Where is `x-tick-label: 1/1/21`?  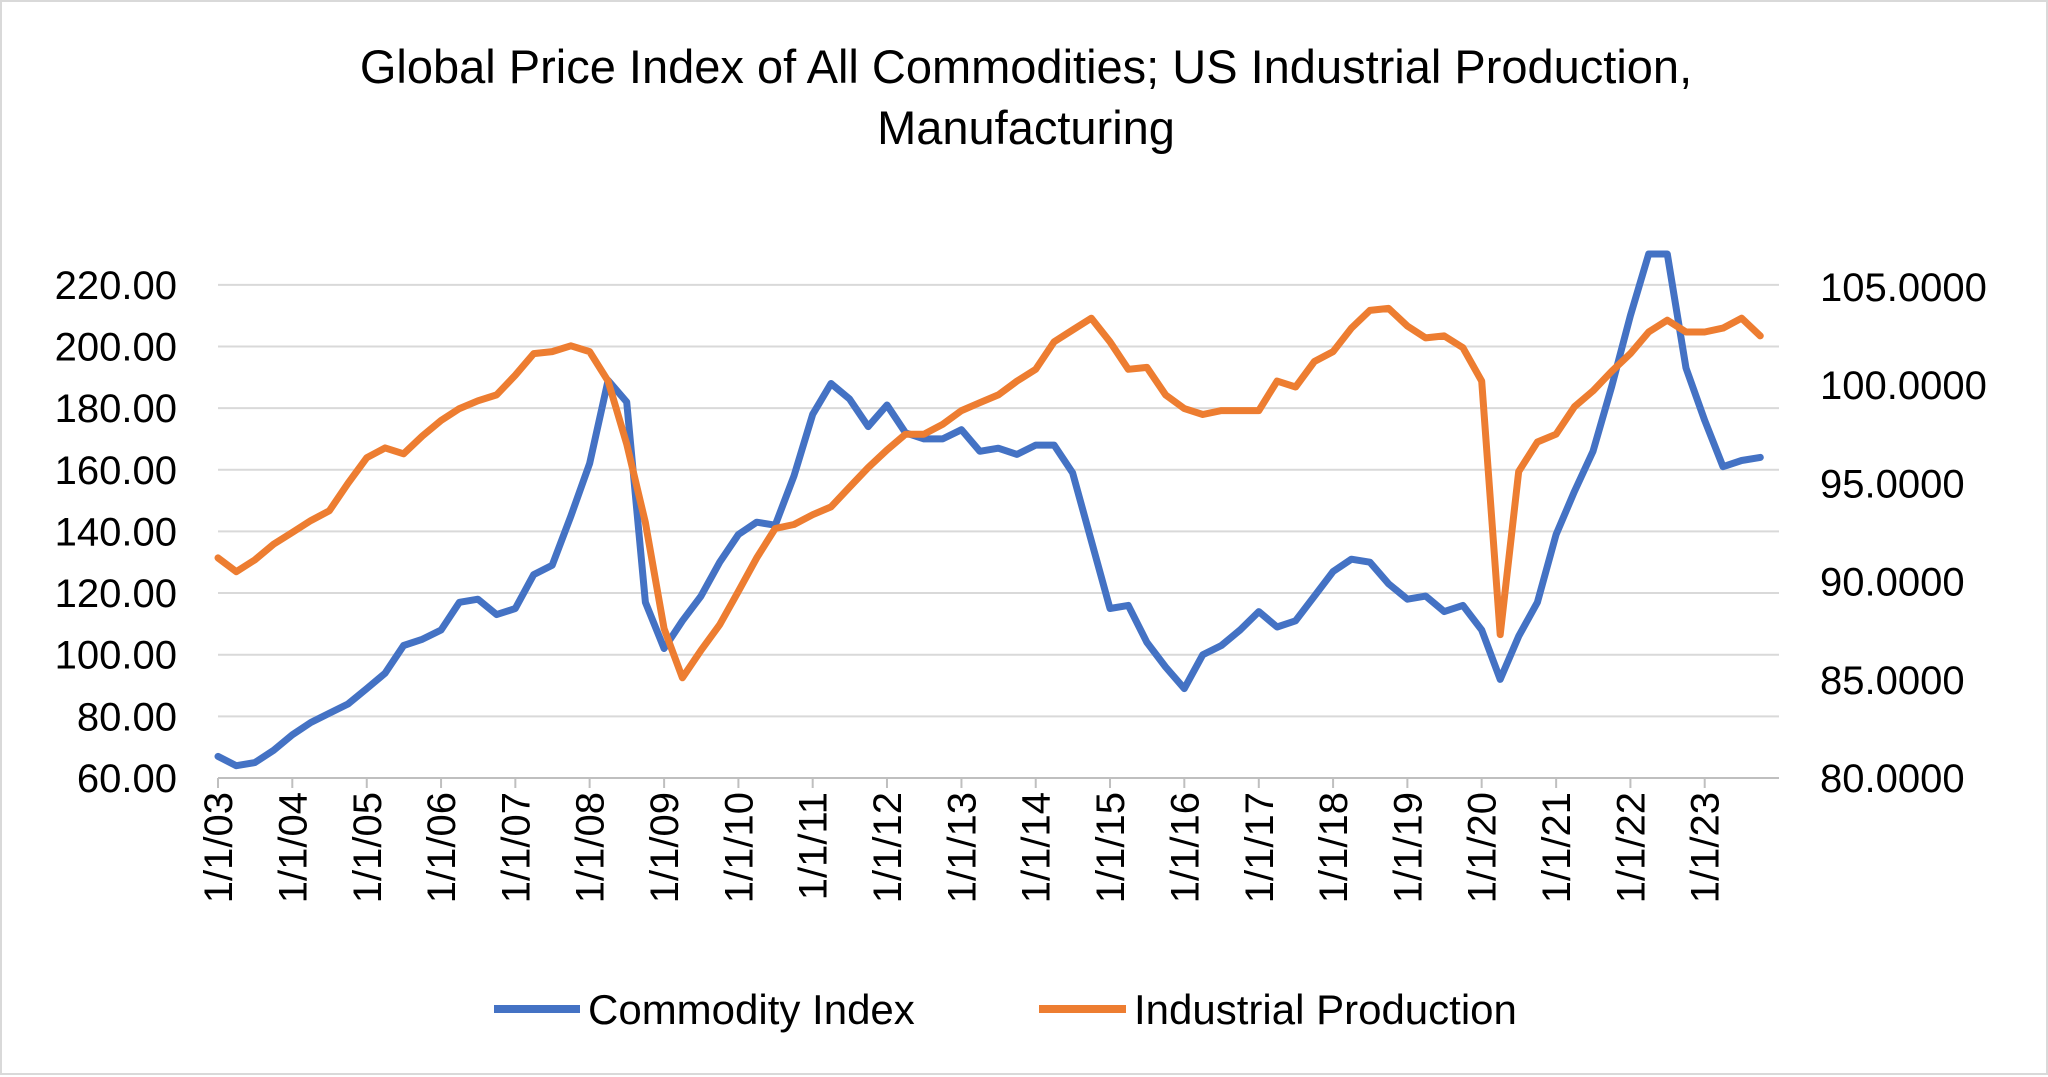 x-tick-label: 1/1/21 is located at coordinates (1557, 847).